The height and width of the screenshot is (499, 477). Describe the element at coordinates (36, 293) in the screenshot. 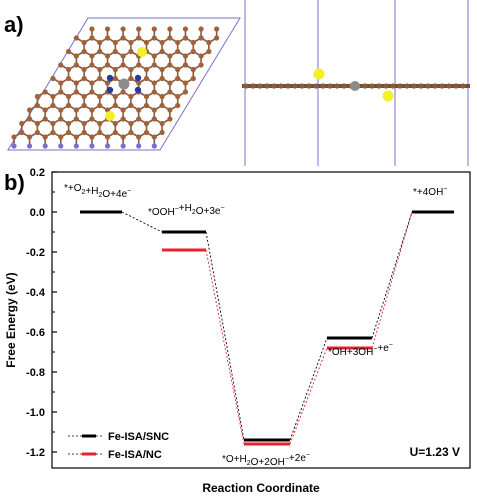

I see `y-tick-label: -0.4` at that location.